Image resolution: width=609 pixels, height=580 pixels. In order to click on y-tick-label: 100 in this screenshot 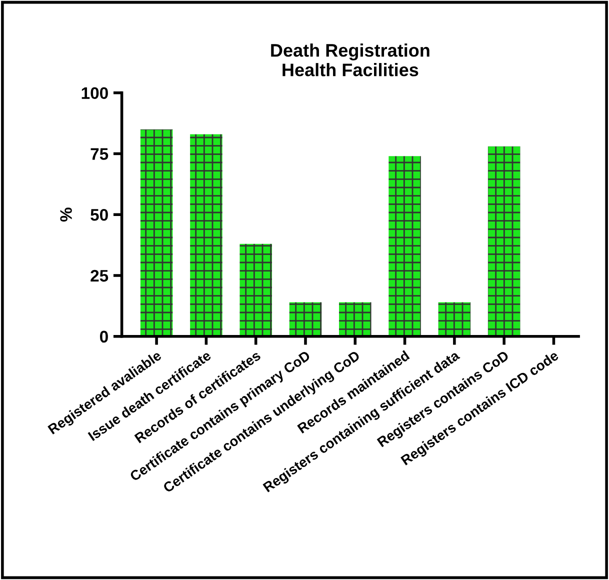, I will do `click(95, 93)`.